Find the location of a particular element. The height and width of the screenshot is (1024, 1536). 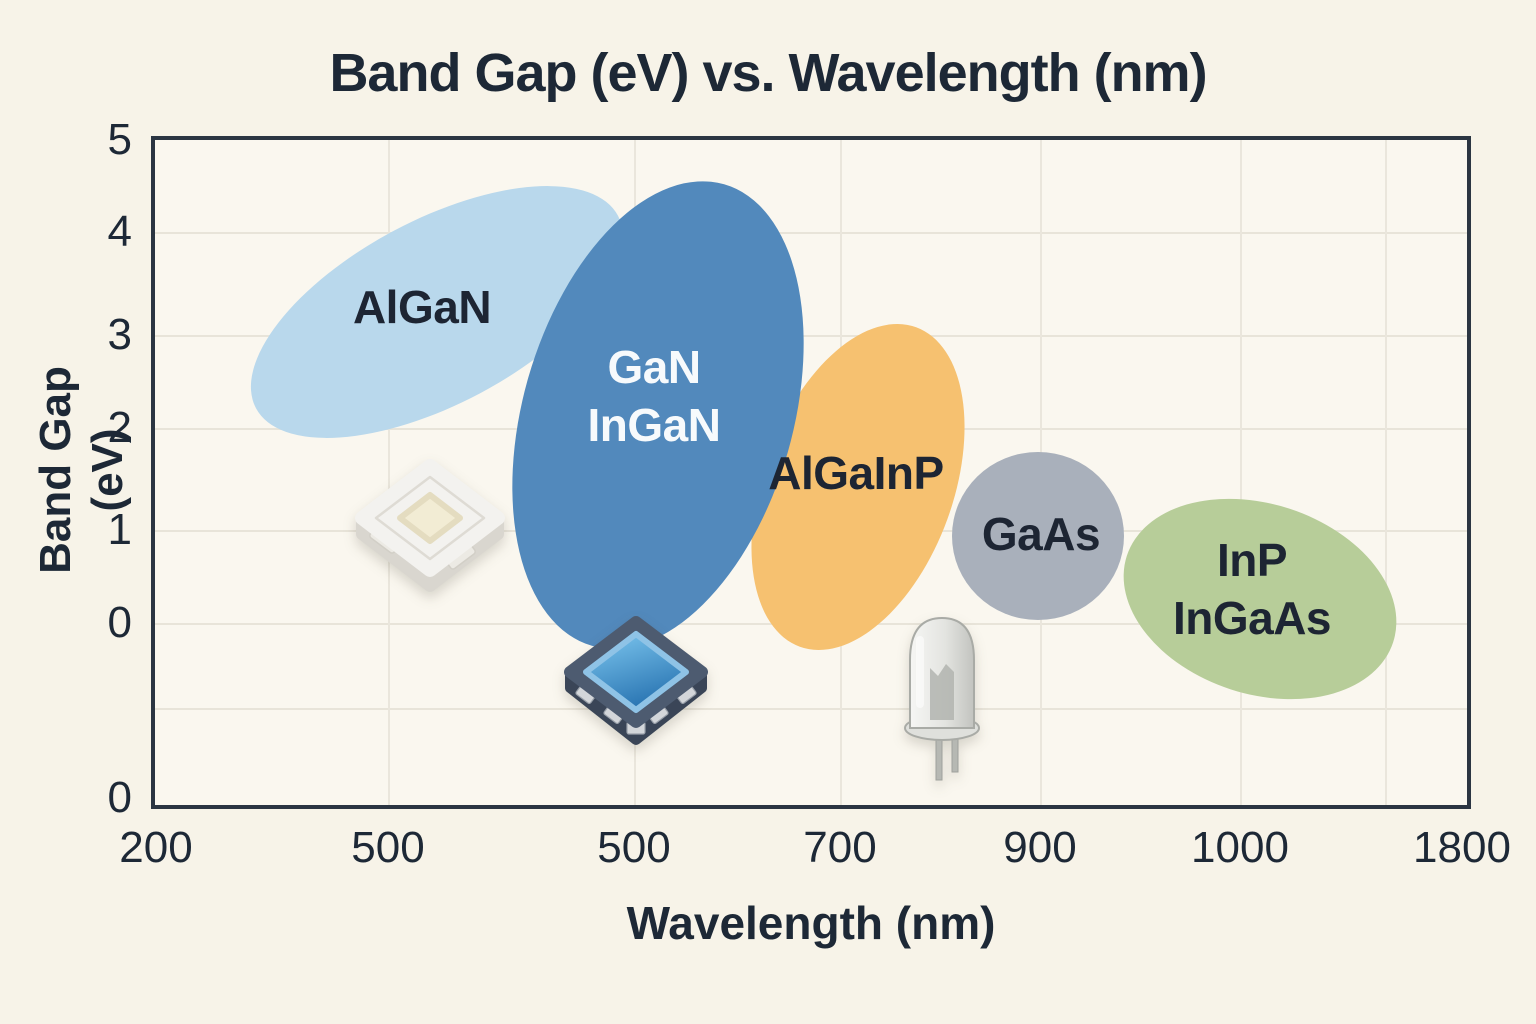

region-label-line: InGaAs is located at coordinates (1252, 618).